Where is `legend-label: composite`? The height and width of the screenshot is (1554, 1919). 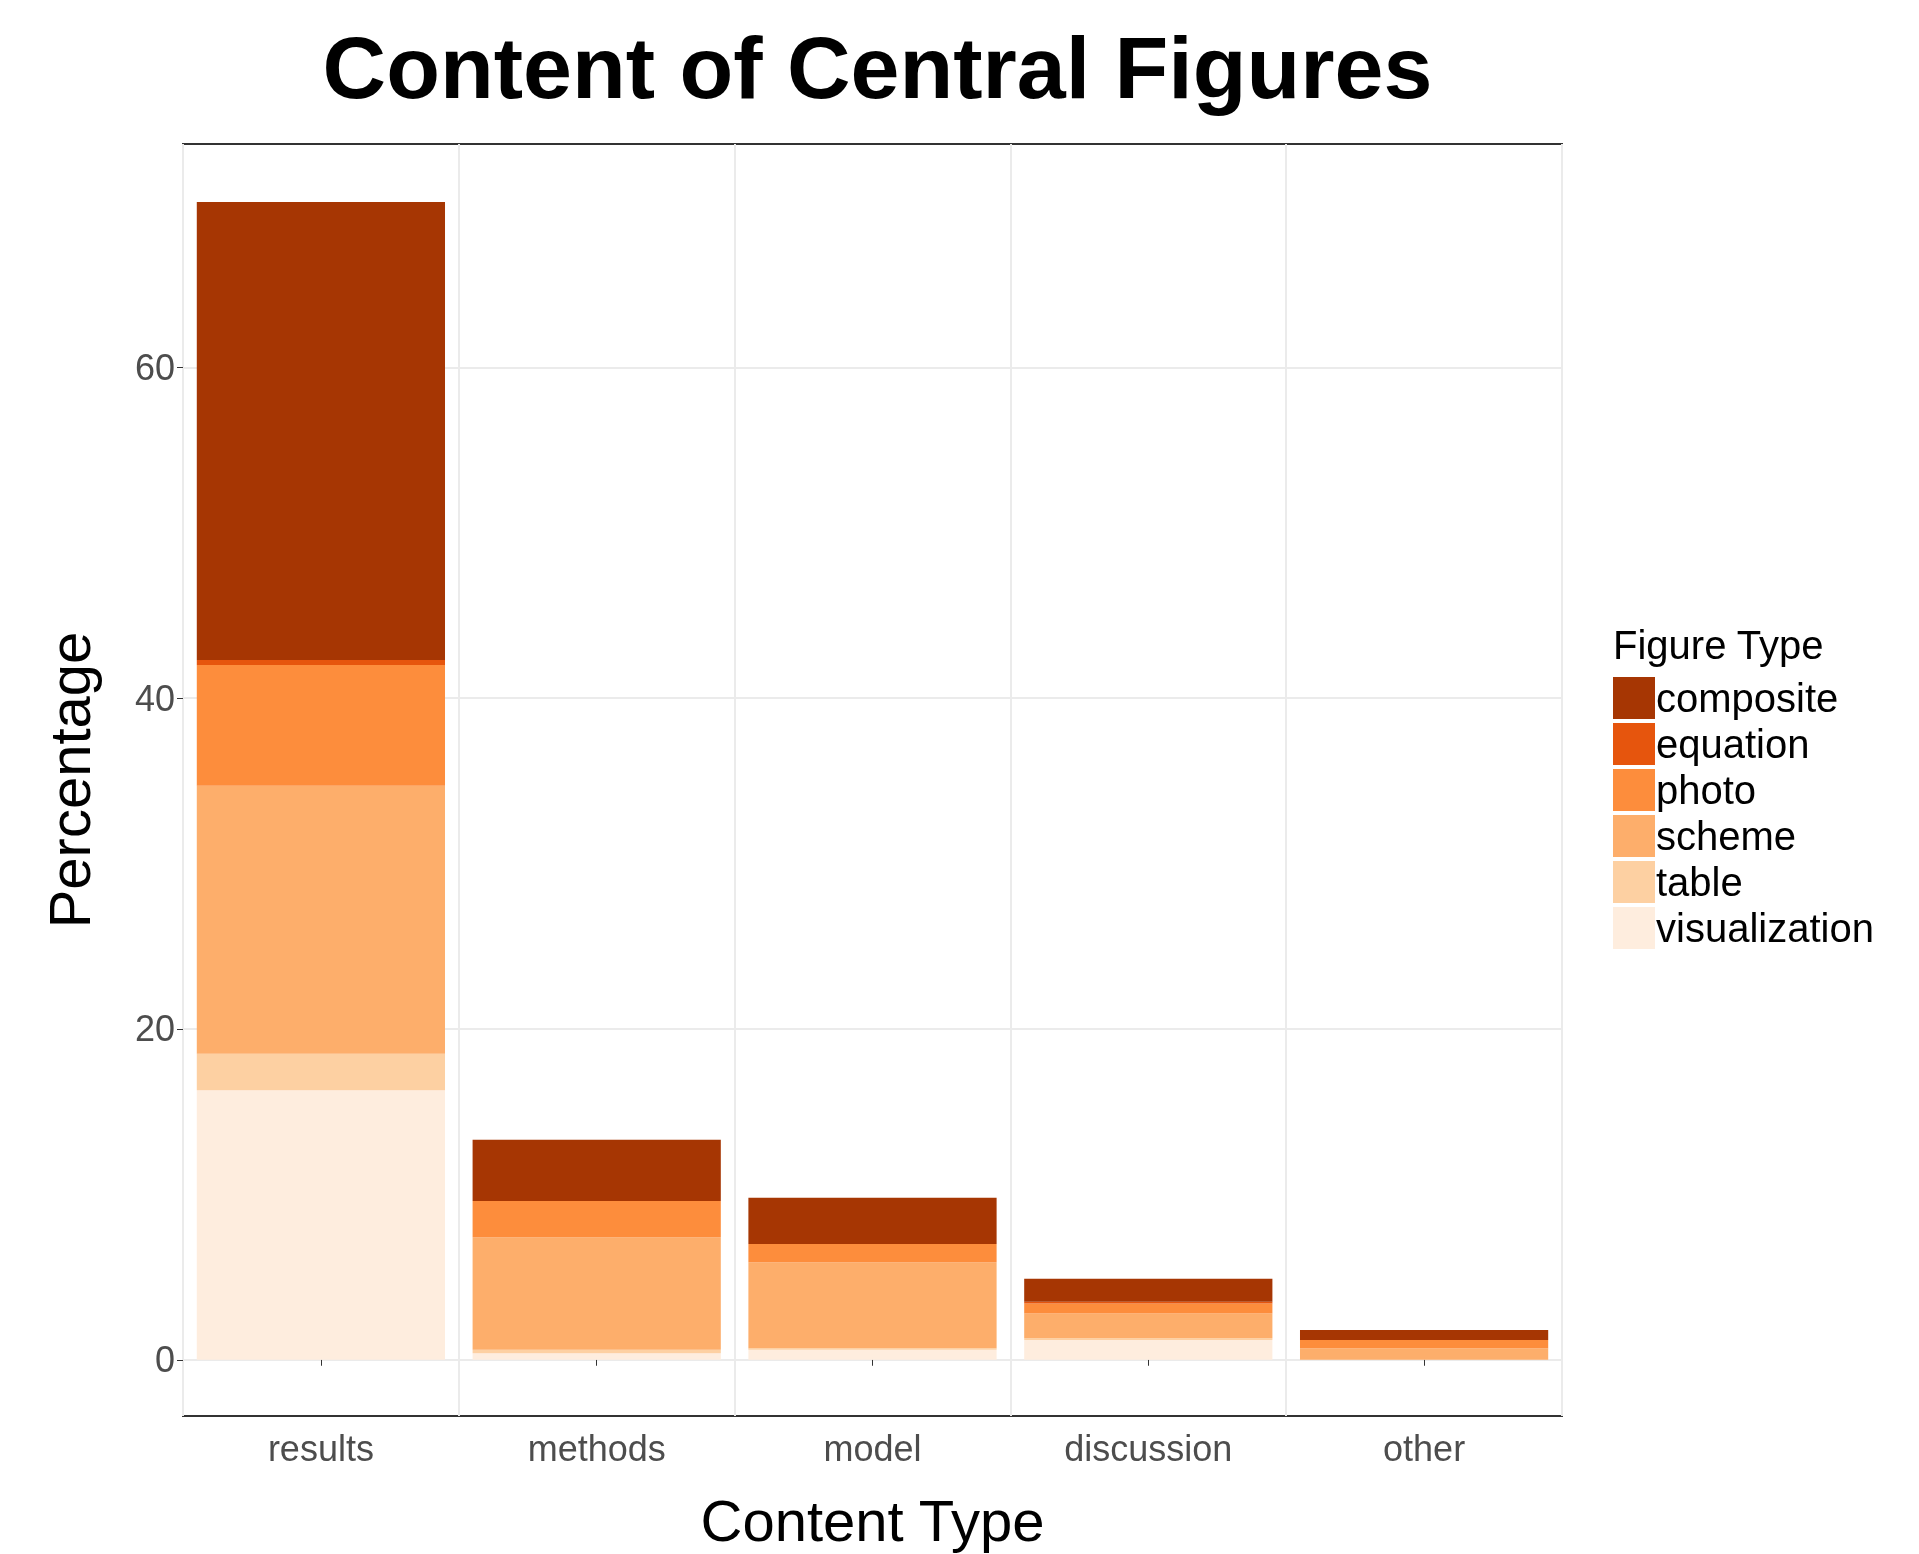
legend-label: composite is located at coordinates (1747, 698).